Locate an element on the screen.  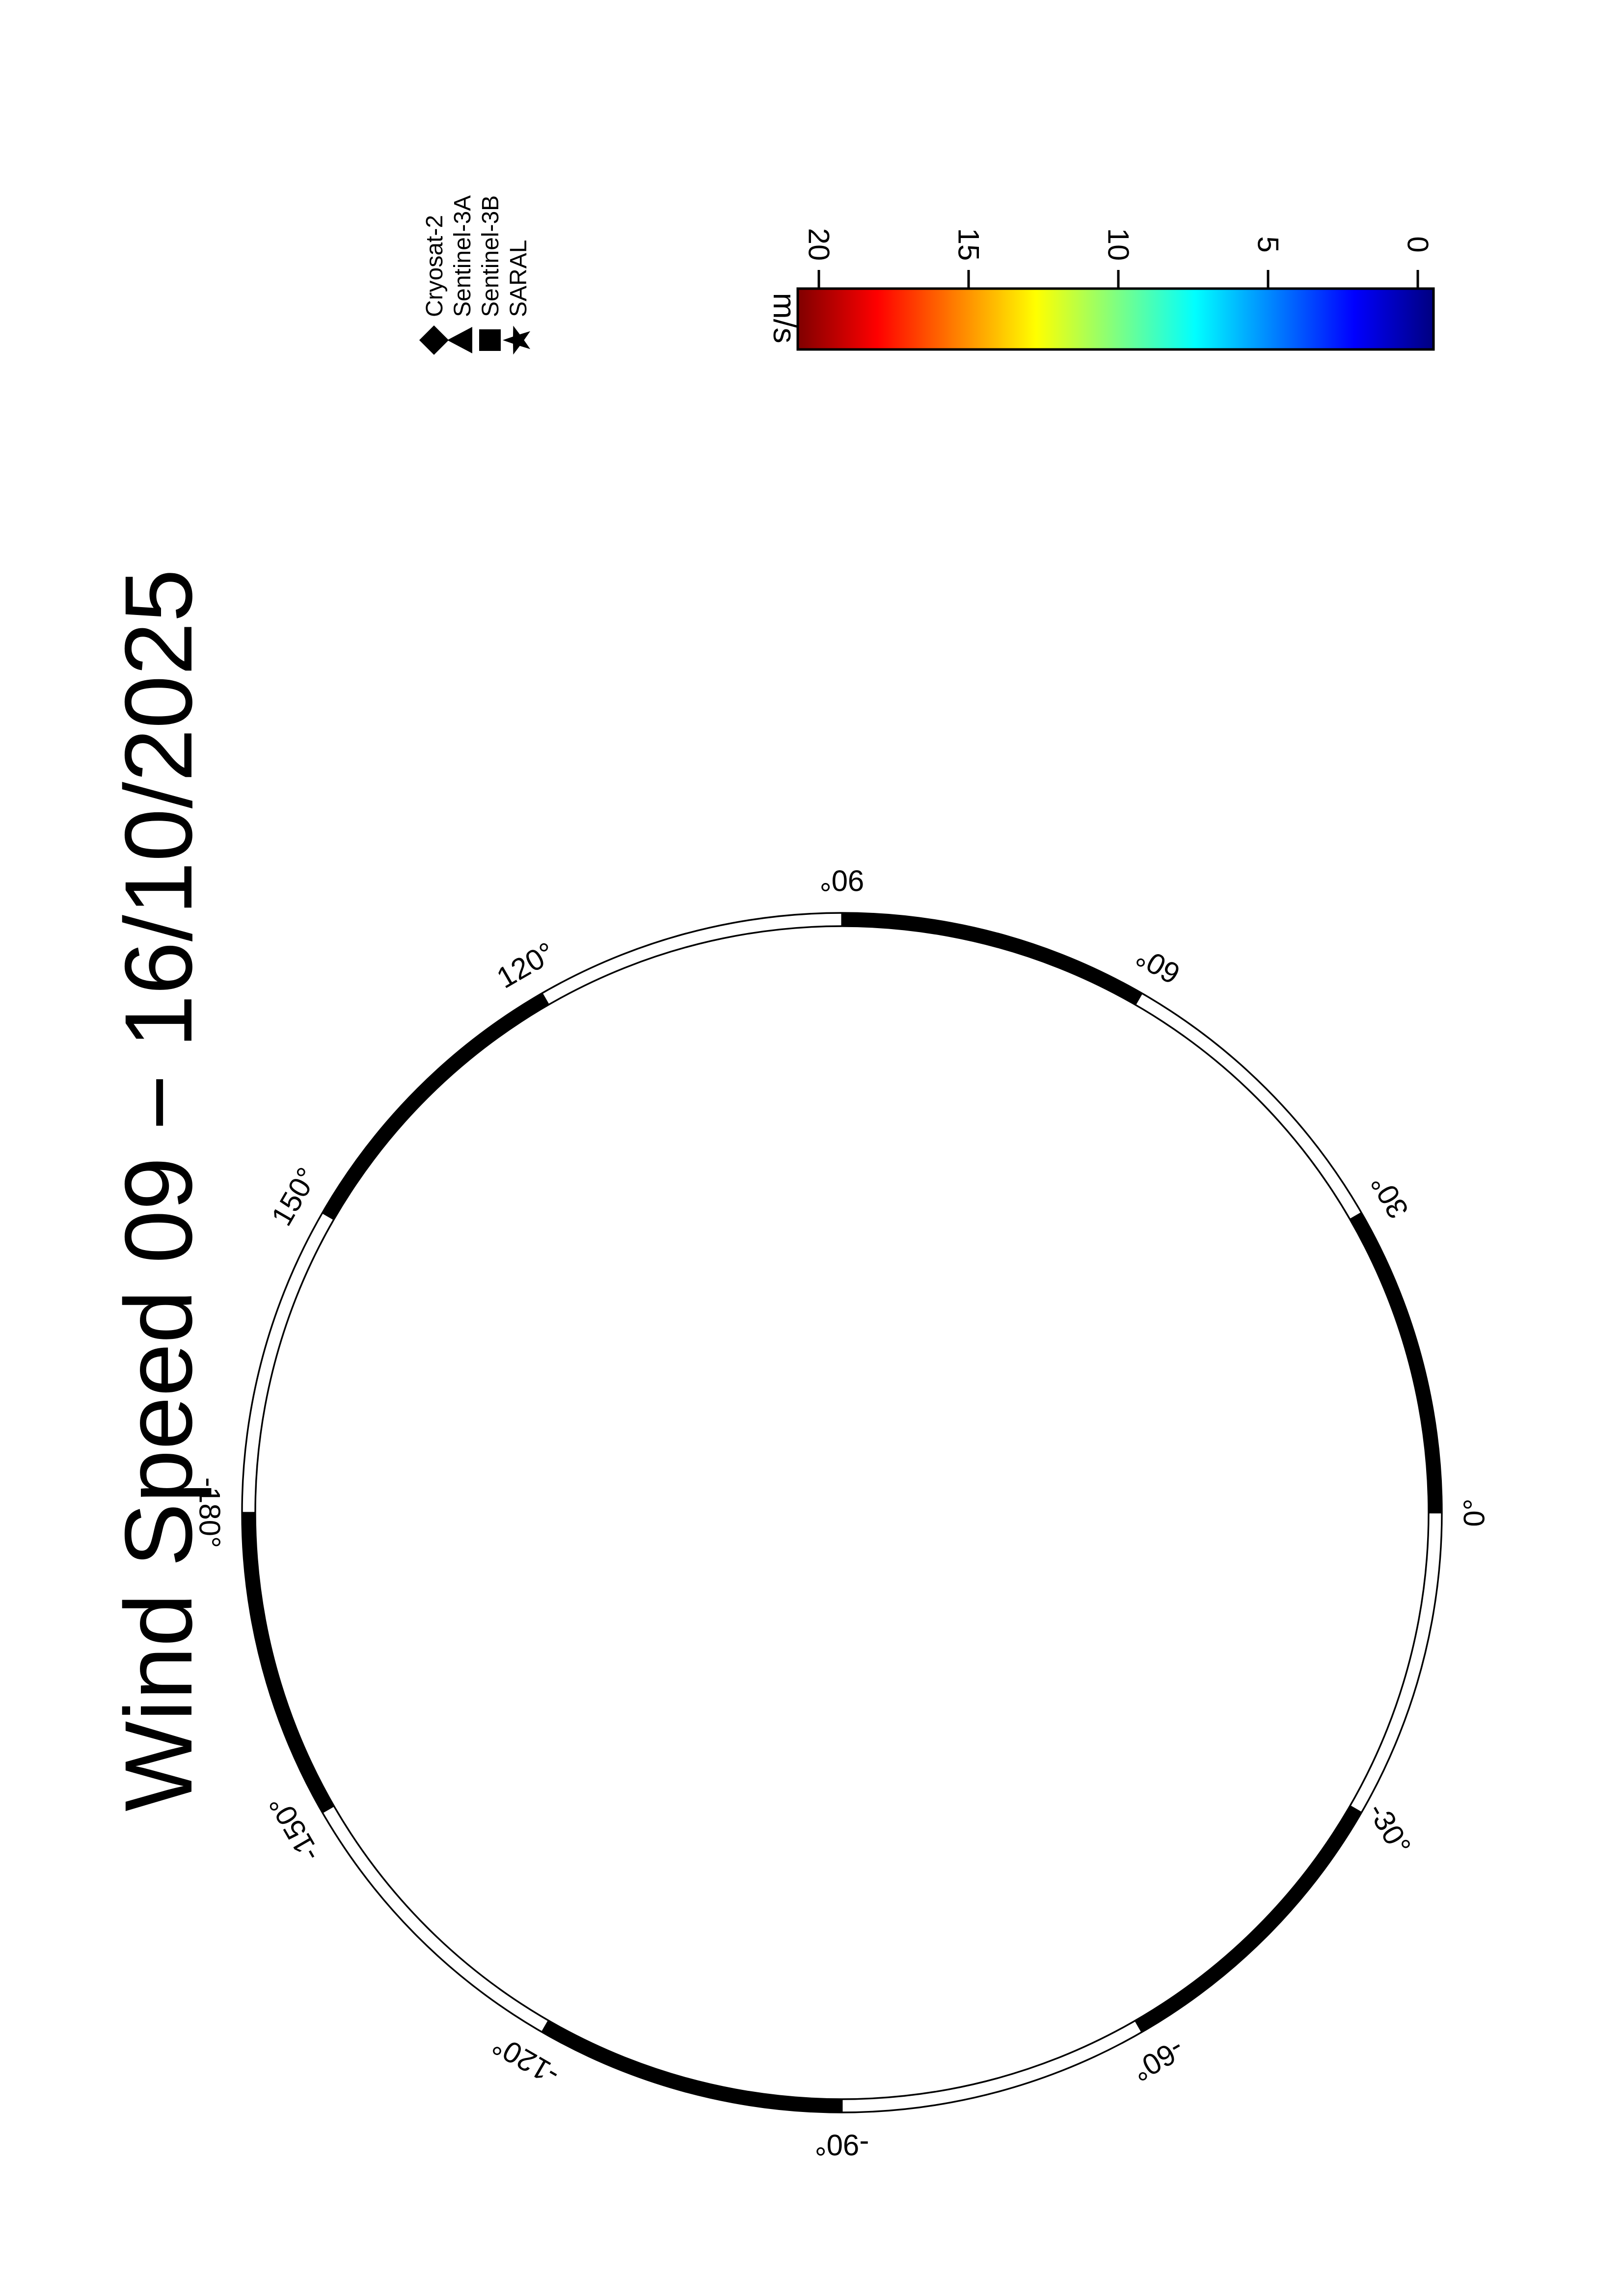
legend-label: Sentinel-3A is located at coordinates (463, 256).